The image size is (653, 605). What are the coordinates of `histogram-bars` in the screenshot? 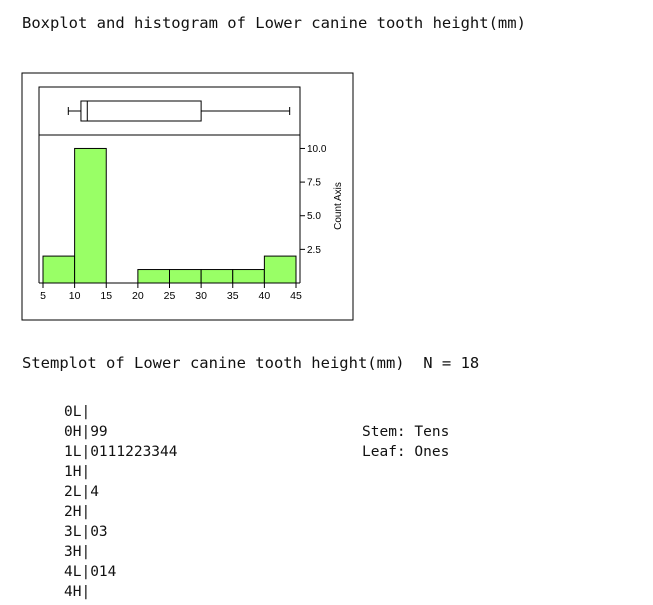 It's located at (169, 215).